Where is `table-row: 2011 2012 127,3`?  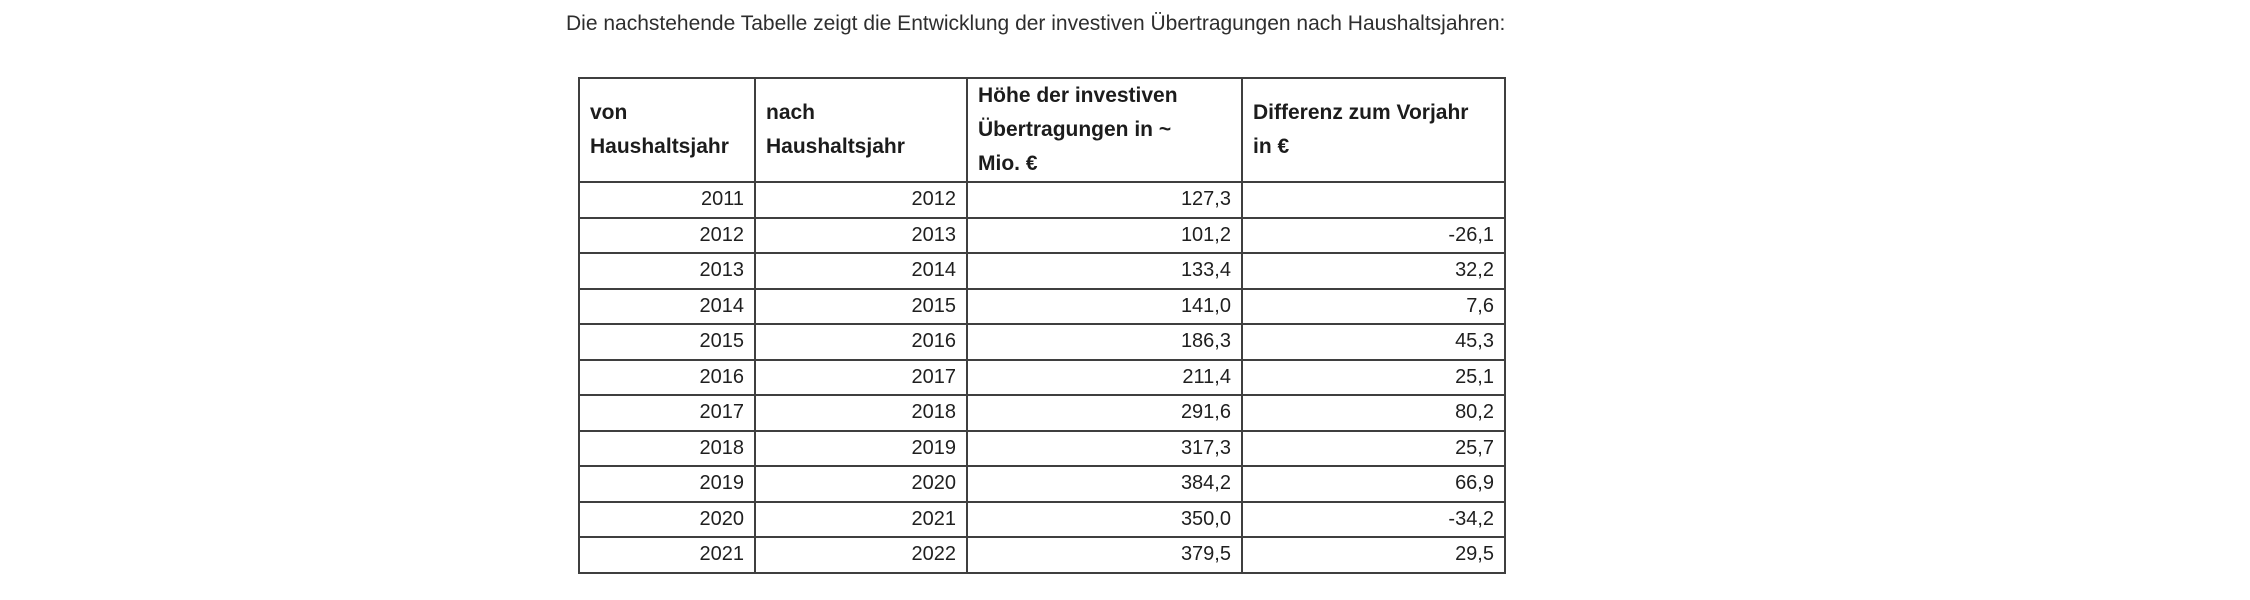
table-row: 2011 2012 127,3 is located at coordinates (1042, 200).